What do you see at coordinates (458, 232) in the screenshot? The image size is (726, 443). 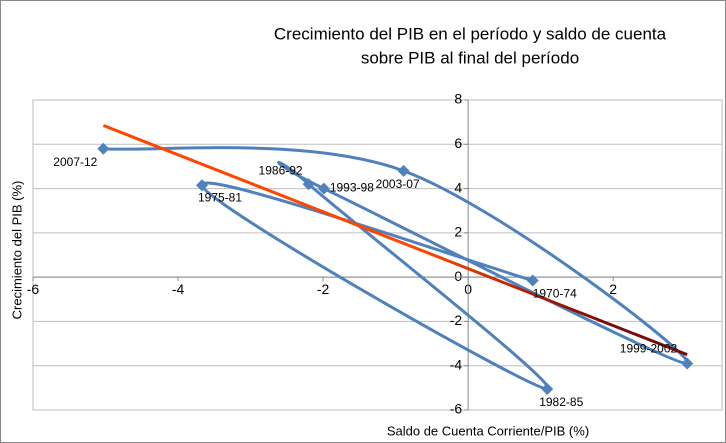 I see `y-tick-label: 2` at bounding box center [458, 232].